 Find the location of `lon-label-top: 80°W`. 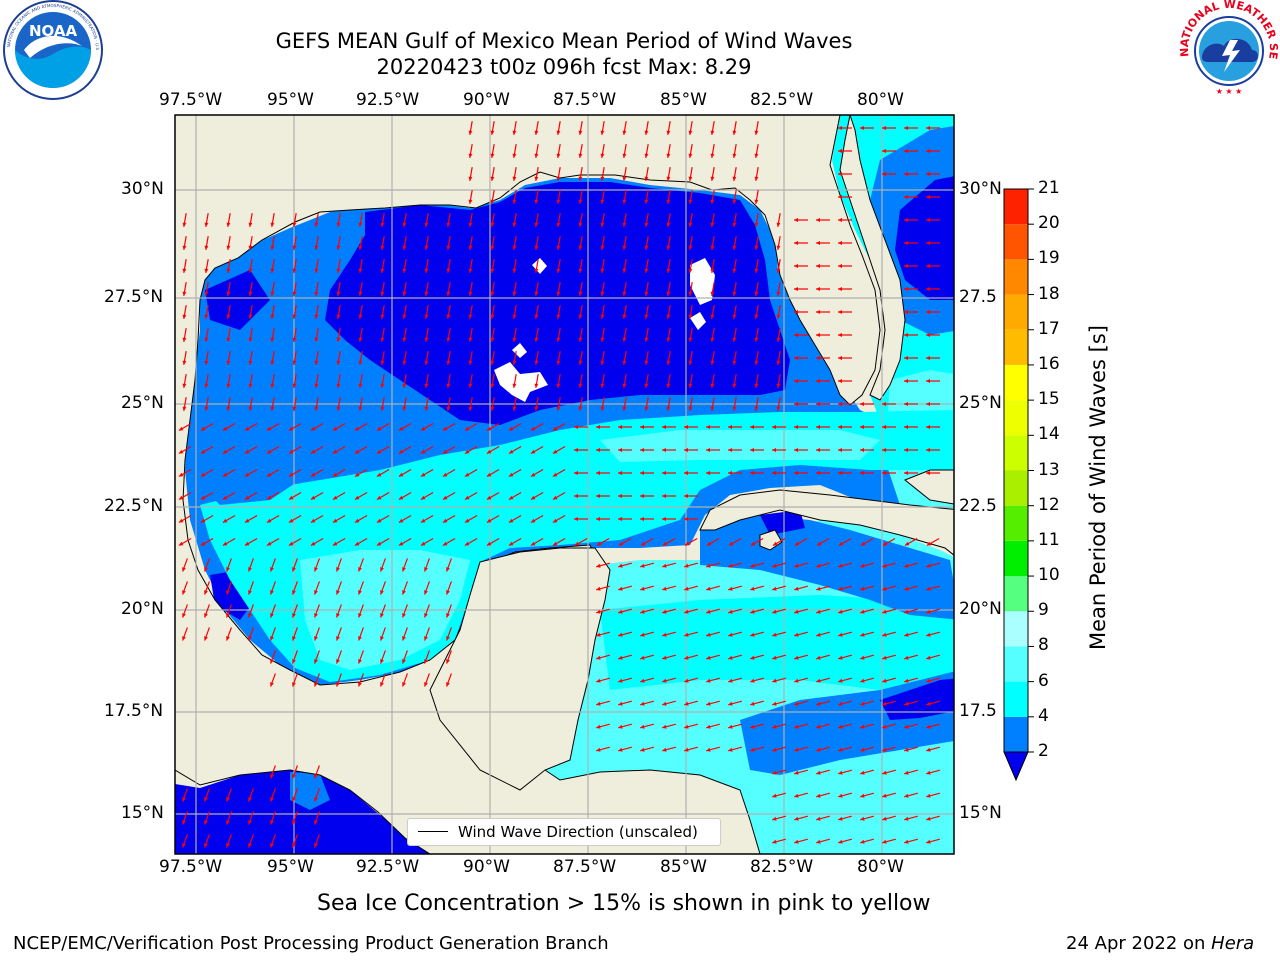

lon-label-top: 80°W is located at coordinates (880, 100).